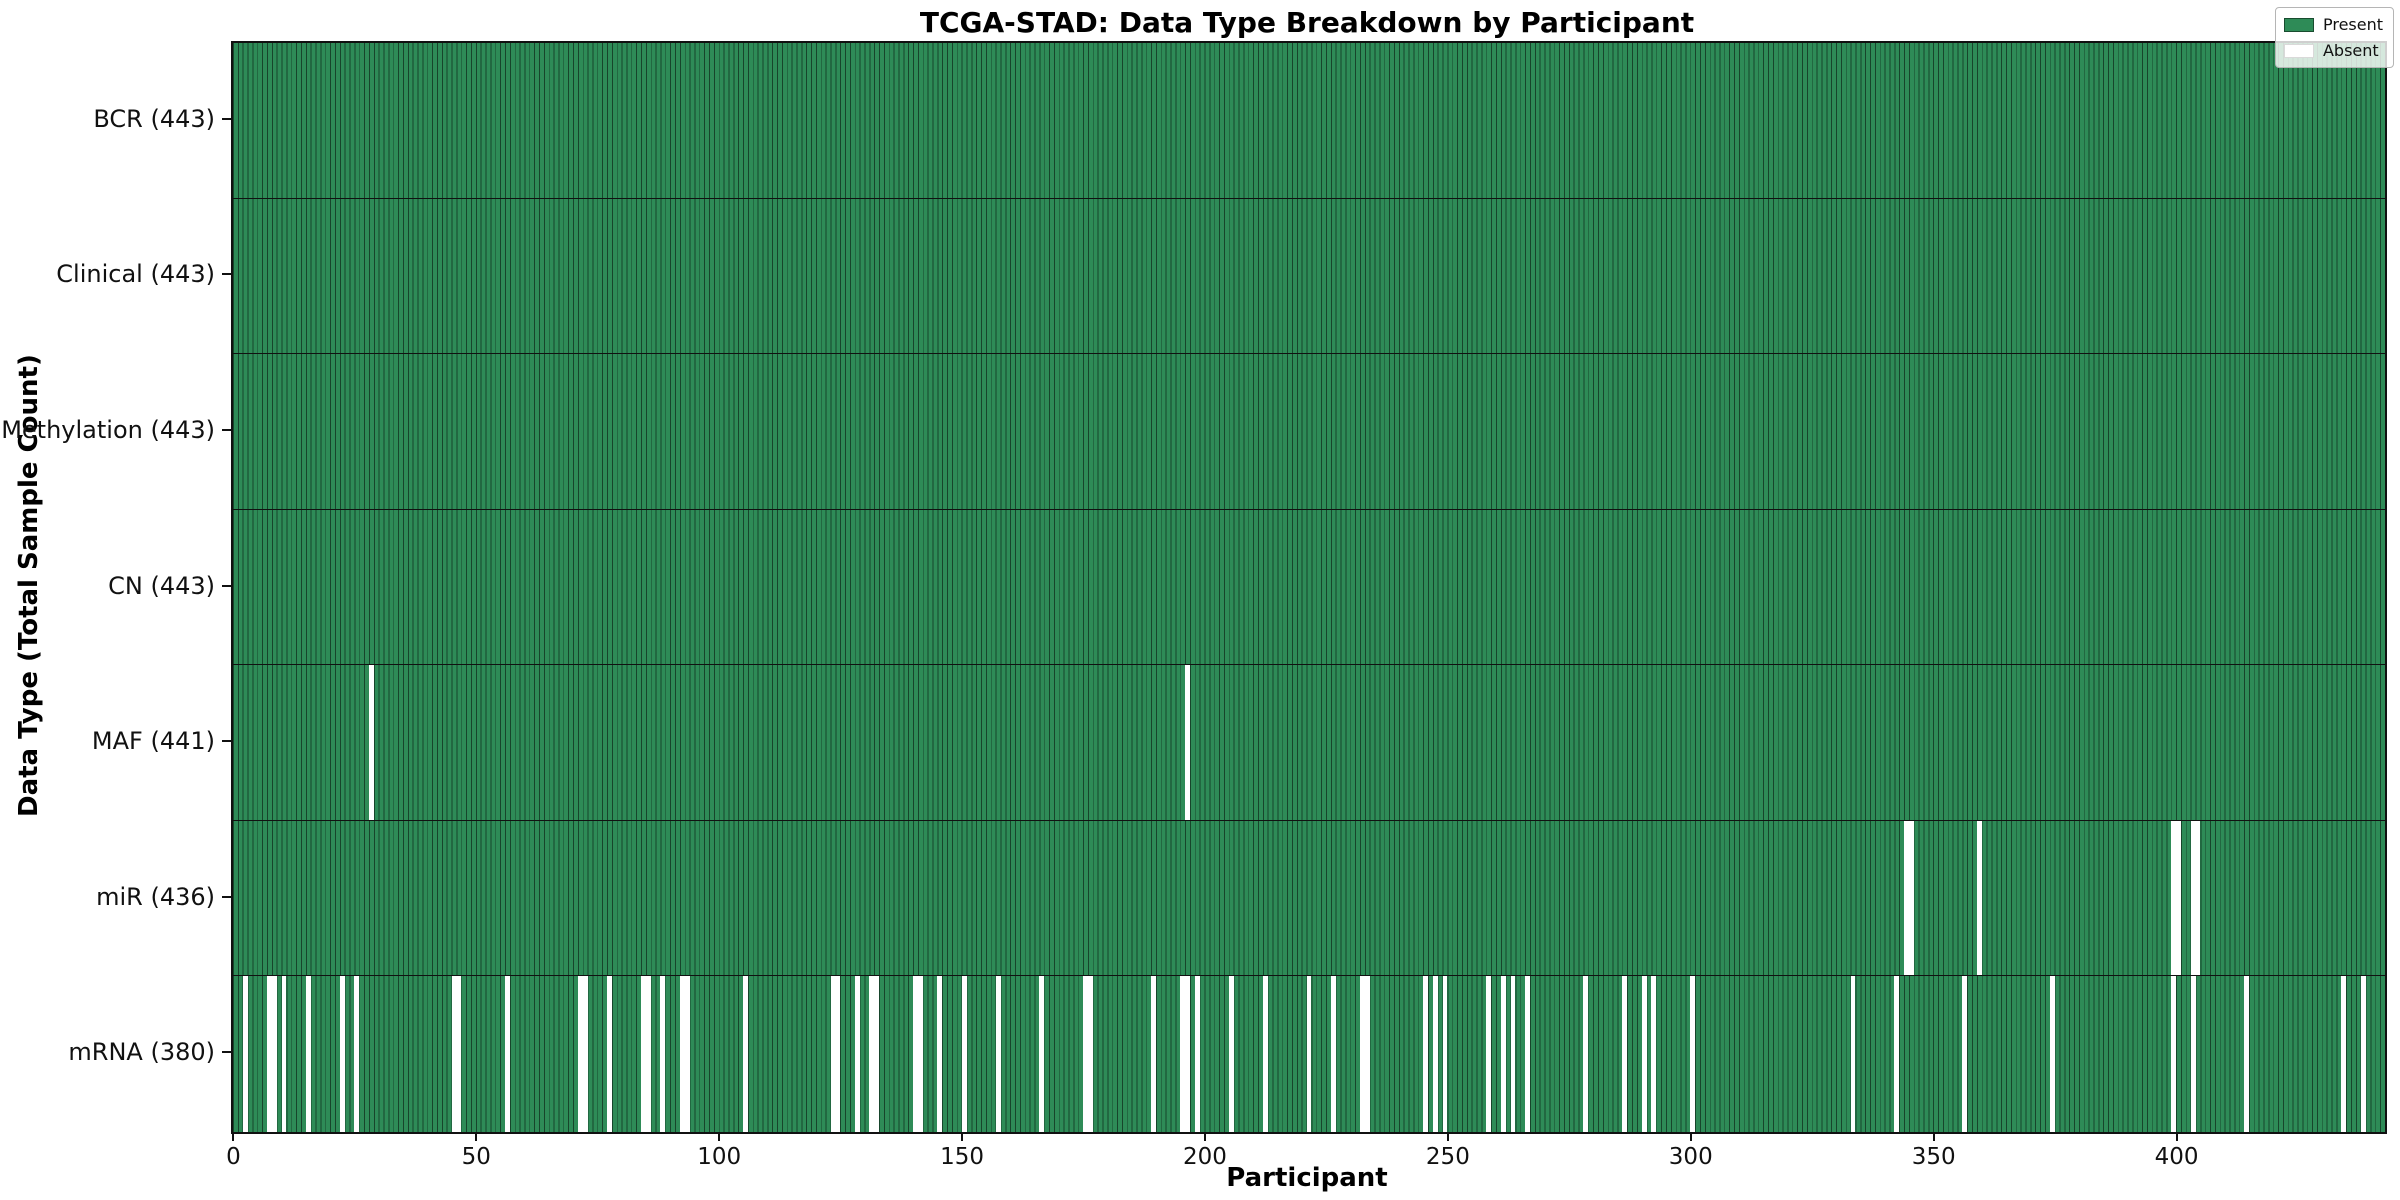 This screenshot has width=2400, height=1200. Describe the element at coordinates (1309, 276) in the screenshot. I see `row-clinical` at that location.